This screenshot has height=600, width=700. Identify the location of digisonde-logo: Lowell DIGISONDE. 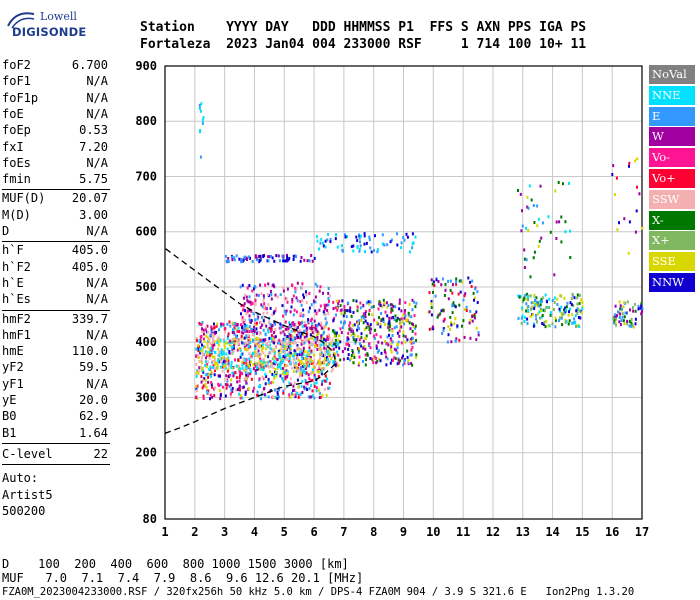
(45, 25).